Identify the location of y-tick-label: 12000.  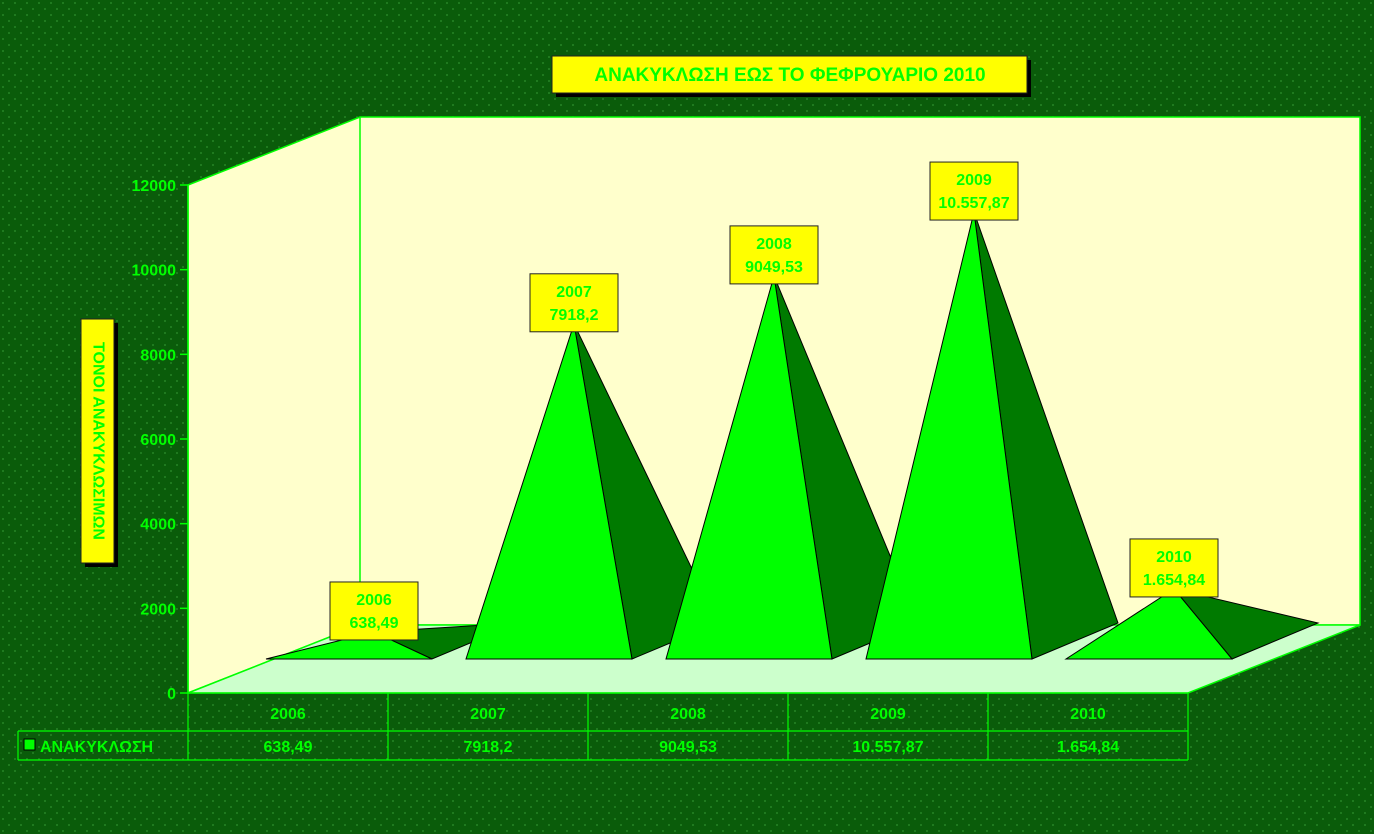
(154, 186).